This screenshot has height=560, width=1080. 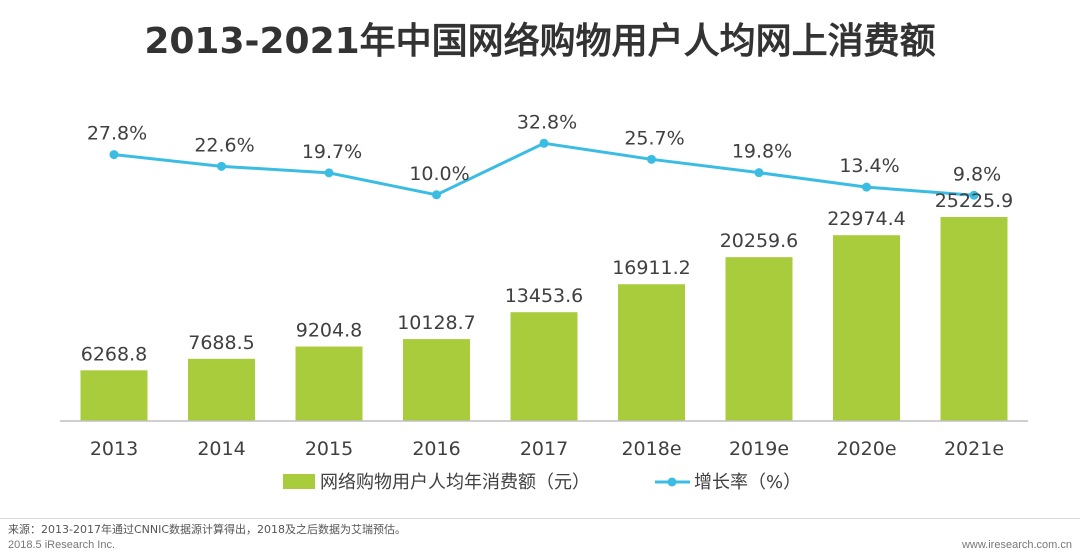 What do you see at coordinates (436, 449) in the screenshot?
I see `x-tick-label: 2016` at bounding box center [436, 449].